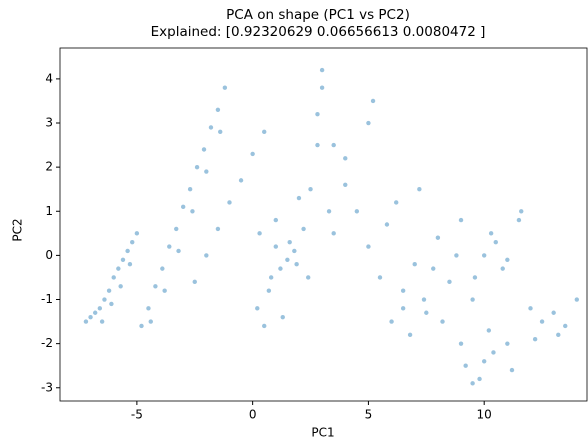 The width and height of the screenshot is (588, 441). What do you see at coordinates (137, 415) in the screenshot?
I see `x-tick-label: -5` at bounding box center [137, 415].